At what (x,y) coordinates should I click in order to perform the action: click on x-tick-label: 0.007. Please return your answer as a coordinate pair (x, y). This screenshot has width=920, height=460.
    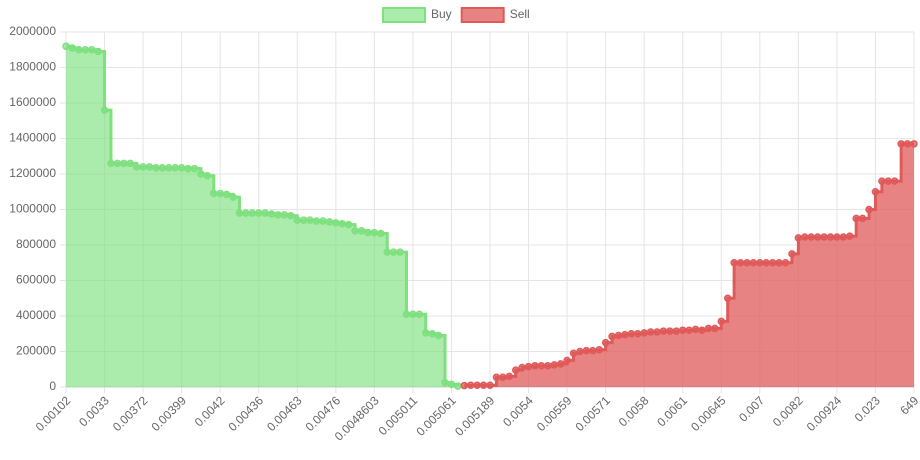
    Looking at the image, I should click on (751, 408).